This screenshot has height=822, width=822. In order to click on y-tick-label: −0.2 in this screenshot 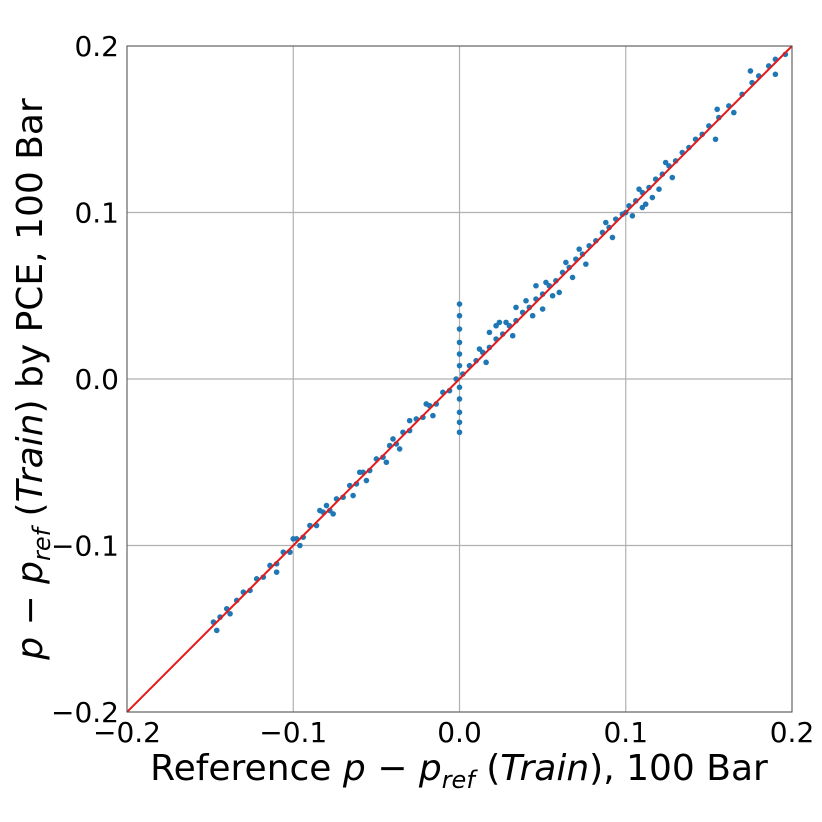, I will do `click(85, 712)`.